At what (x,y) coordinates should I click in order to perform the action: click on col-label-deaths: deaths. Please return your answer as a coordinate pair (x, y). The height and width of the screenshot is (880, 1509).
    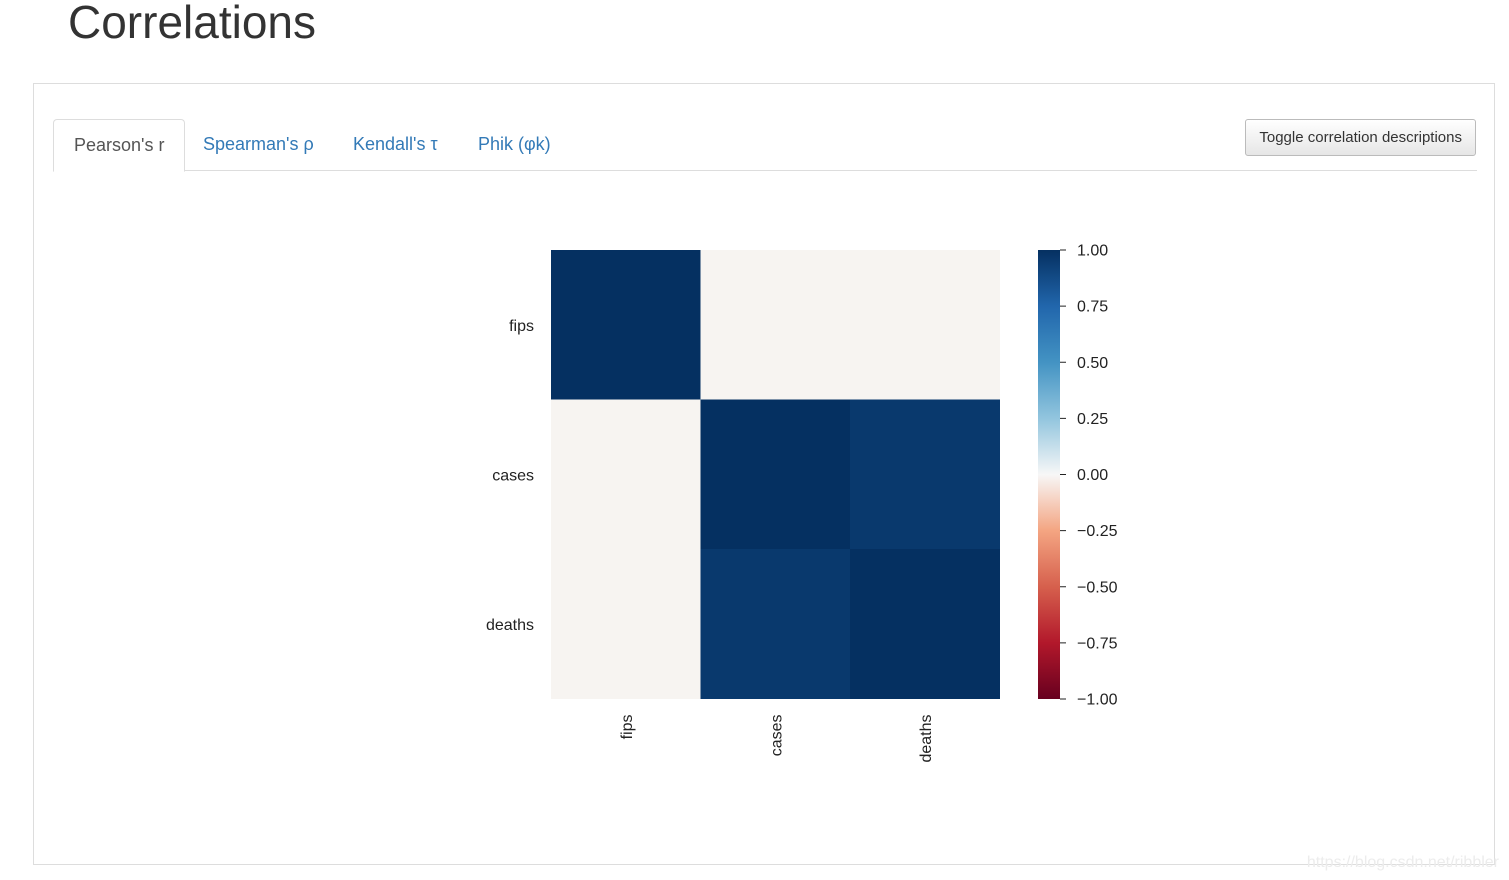
    Looking at the image, I should click on (926, 739).